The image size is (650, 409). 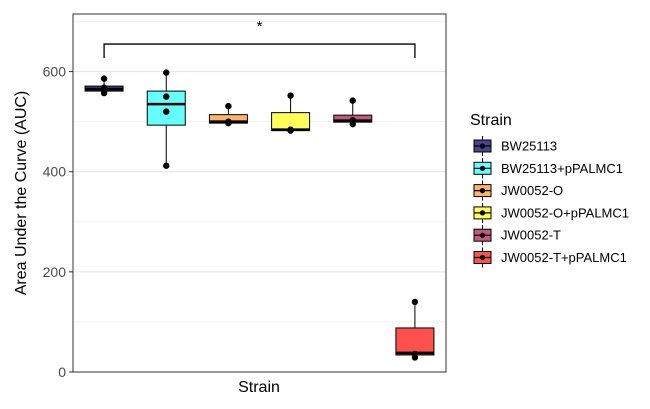 What do you see at coordinates (58, 222) in the screenshot?
I see `y-axis: 0 200 400 600` at bounding box center [58, 222].